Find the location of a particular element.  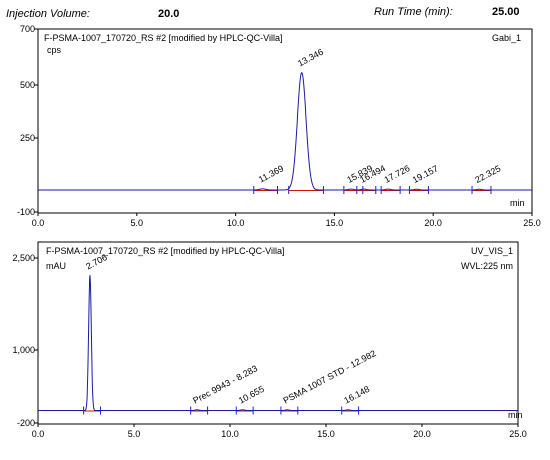

run-time-value: 25.00 is located at coordinates (506, 12).